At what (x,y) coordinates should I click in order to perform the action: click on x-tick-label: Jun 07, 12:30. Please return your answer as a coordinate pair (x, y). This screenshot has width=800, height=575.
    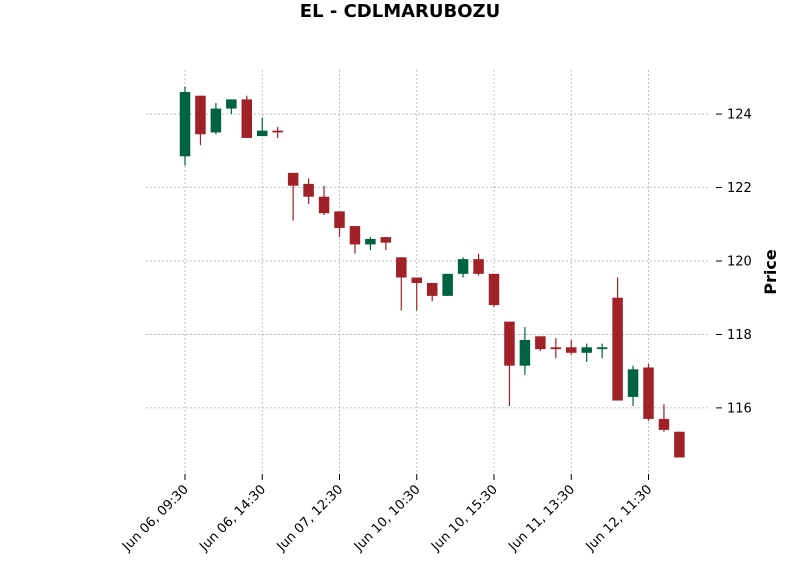
    Looking at the image, I should click on (310, 518).